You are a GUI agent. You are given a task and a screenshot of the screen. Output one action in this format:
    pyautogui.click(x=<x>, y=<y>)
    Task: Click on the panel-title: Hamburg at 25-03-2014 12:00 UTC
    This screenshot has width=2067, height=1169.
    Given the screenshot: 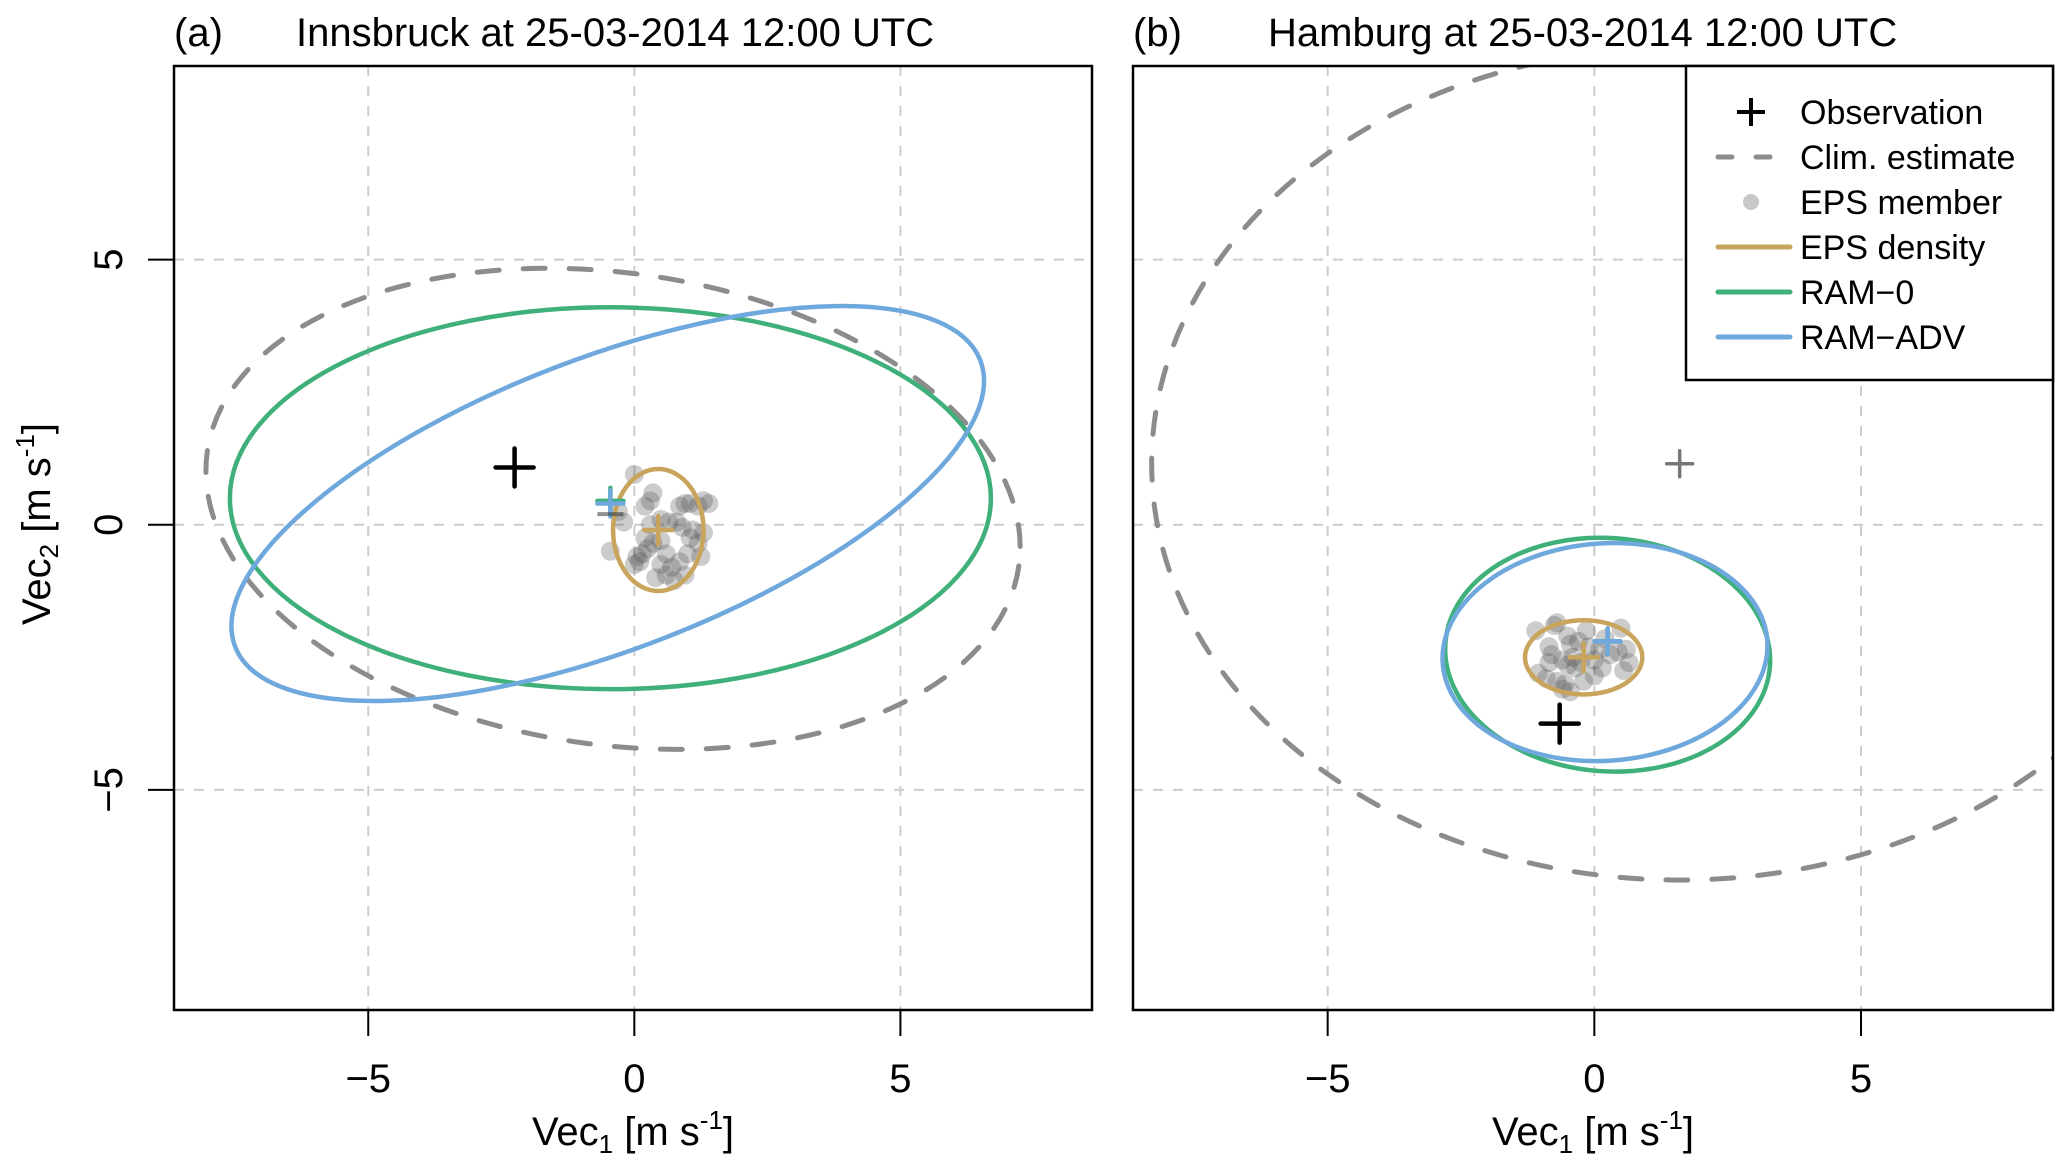 What is the action you would take?
    pyautogui.click(x=1582, y=33)
    